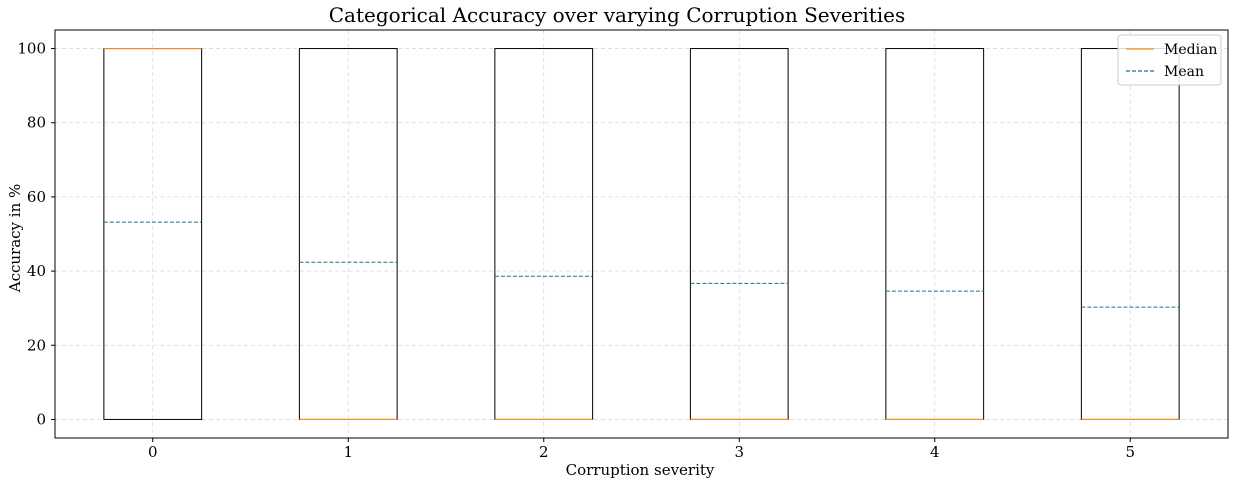  What do you see at coordinates (1130, 452) in the screenshot?
I see `x-tick-label: 5` at bounding box center [1130, 452].